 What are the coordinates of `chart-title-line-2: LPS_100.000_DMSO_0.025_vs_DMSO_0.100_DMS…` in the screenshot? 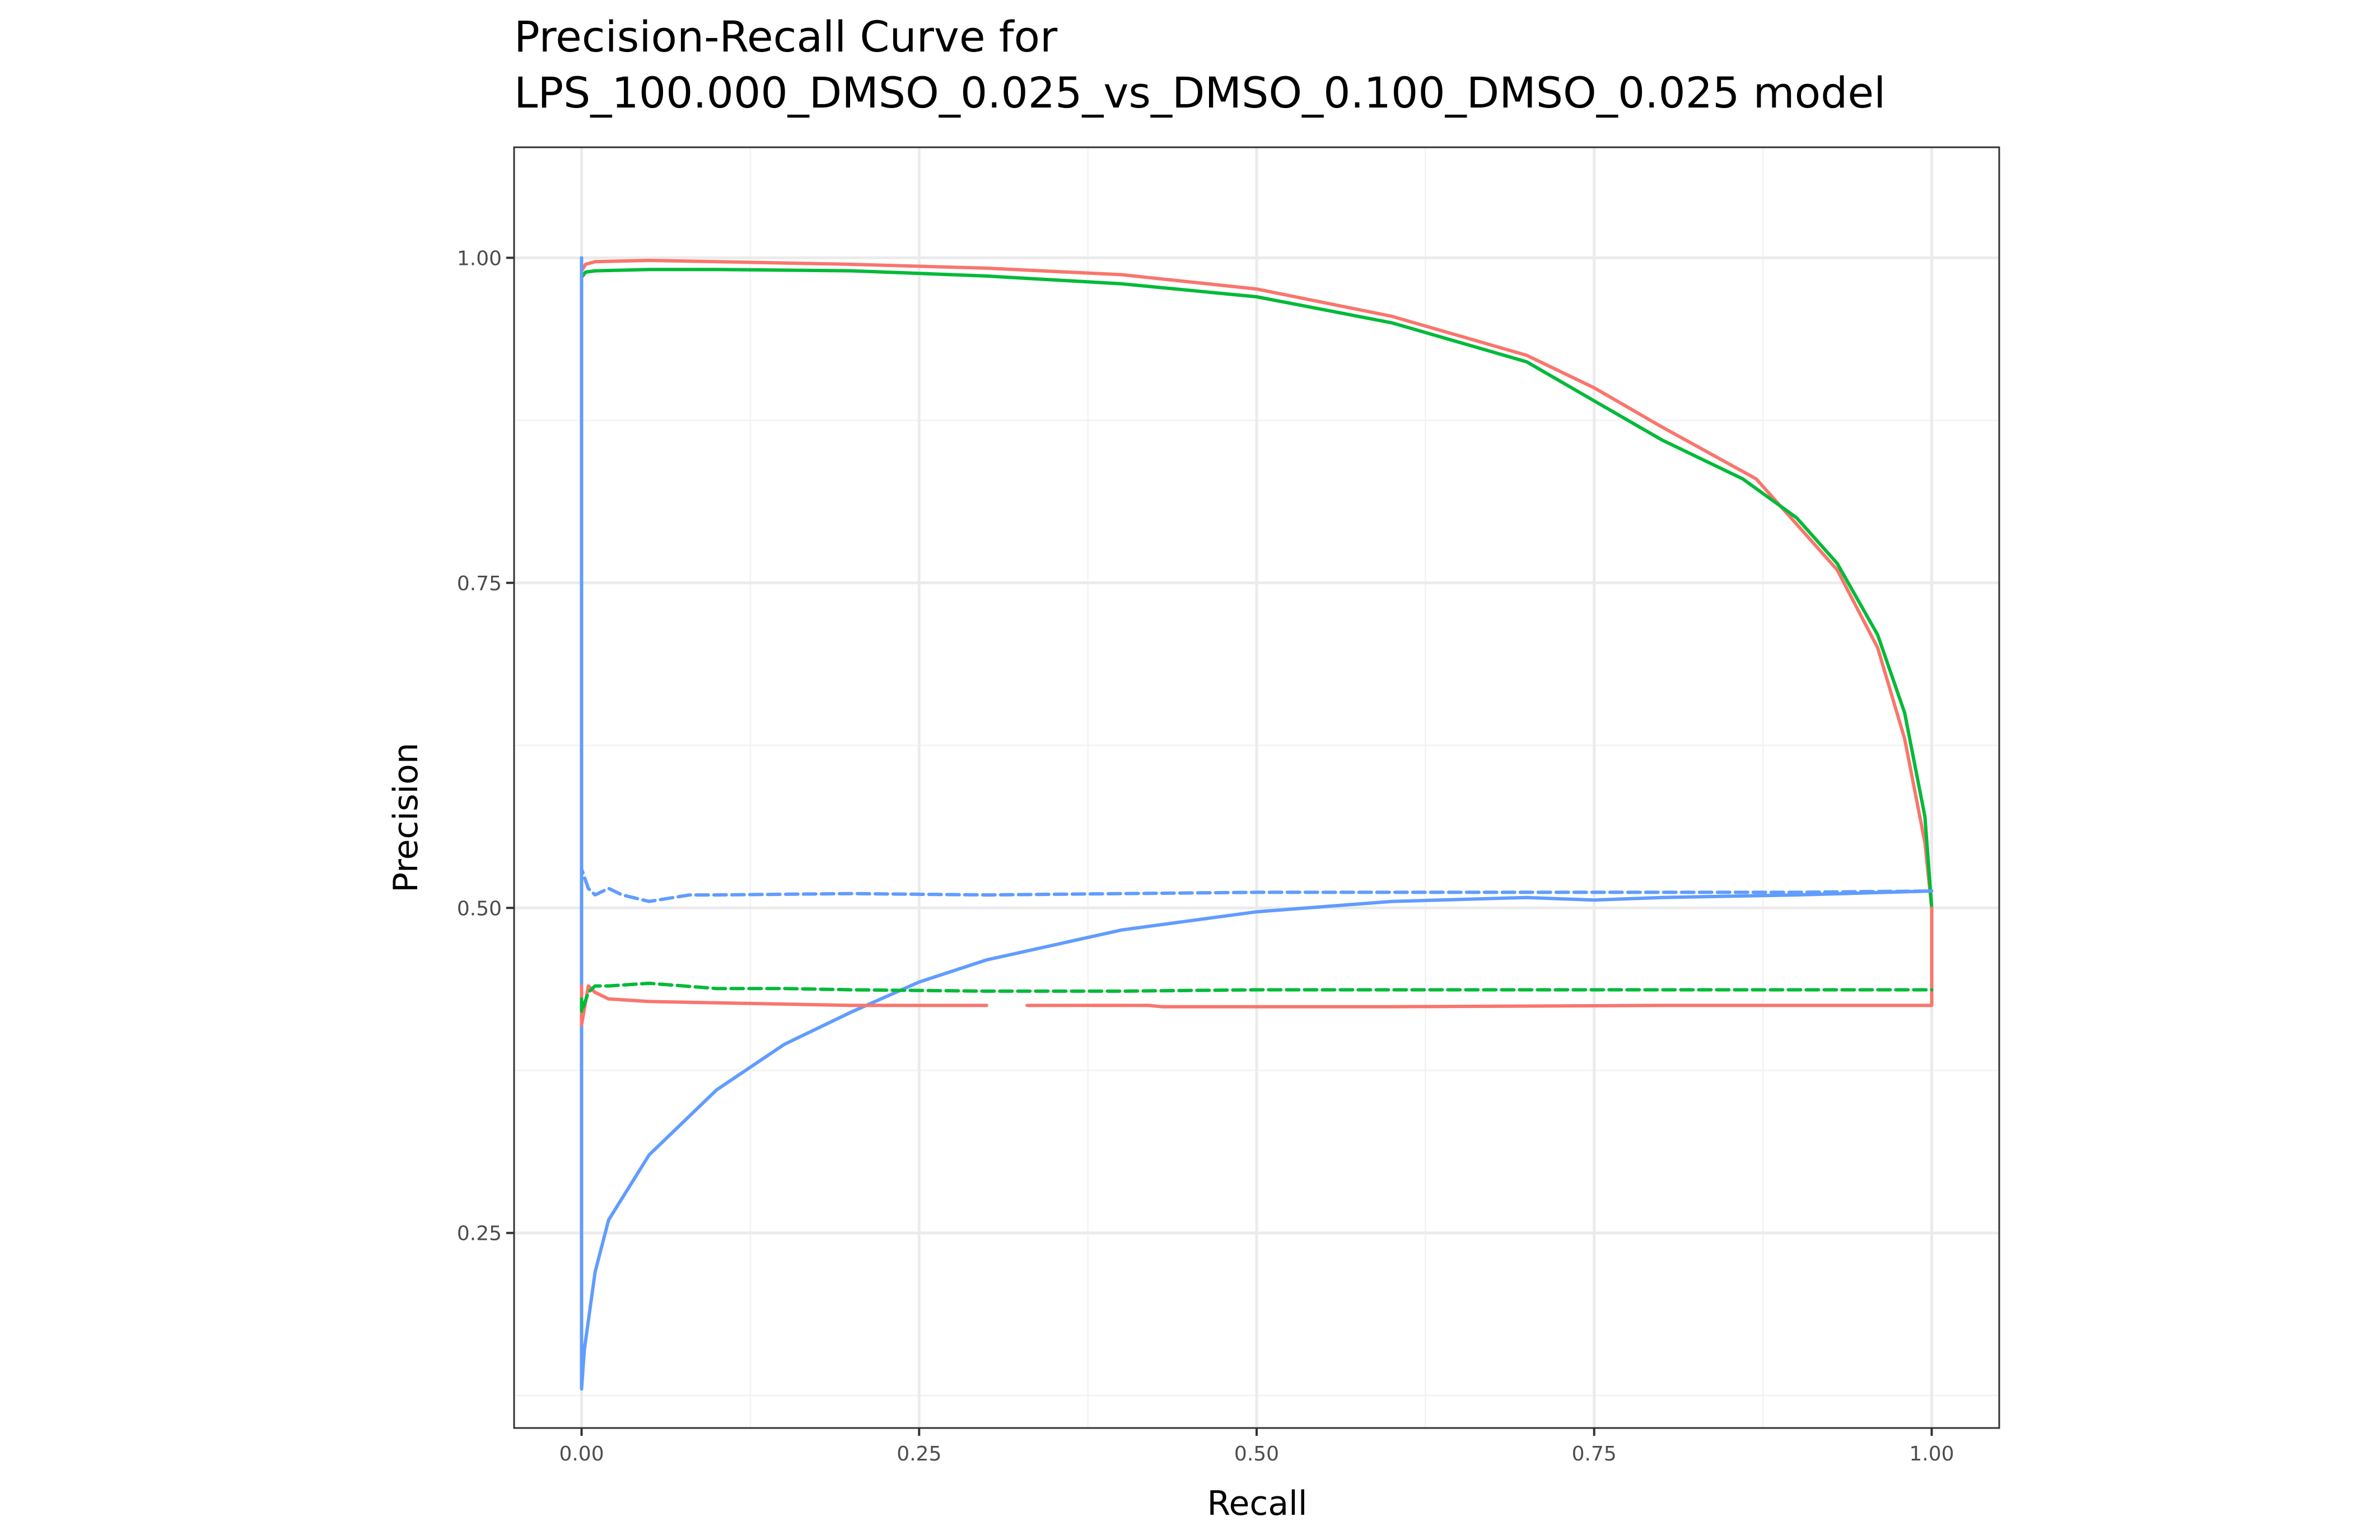 It's located at (1200, 93).